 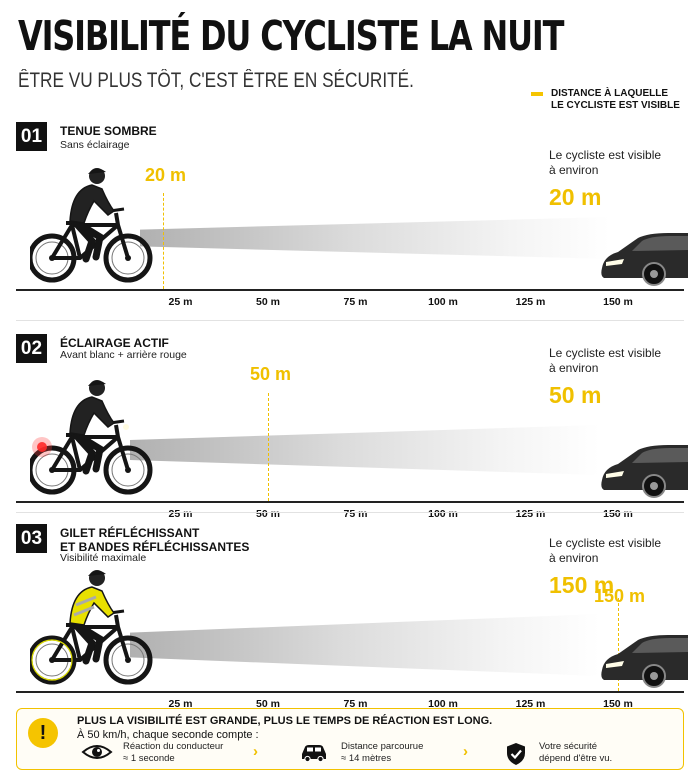 What do you see at coordinates (271, 374) in the screenshot?
I see `visibility-marker-label: 50 m` at bounding box center [271, 374].